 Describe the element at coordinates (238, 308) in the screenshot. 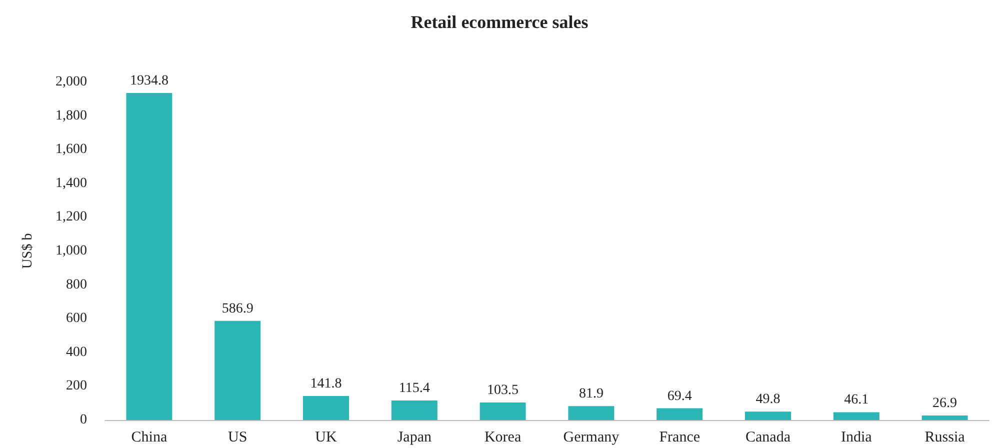

I see `data-label: 586.9` at that location.